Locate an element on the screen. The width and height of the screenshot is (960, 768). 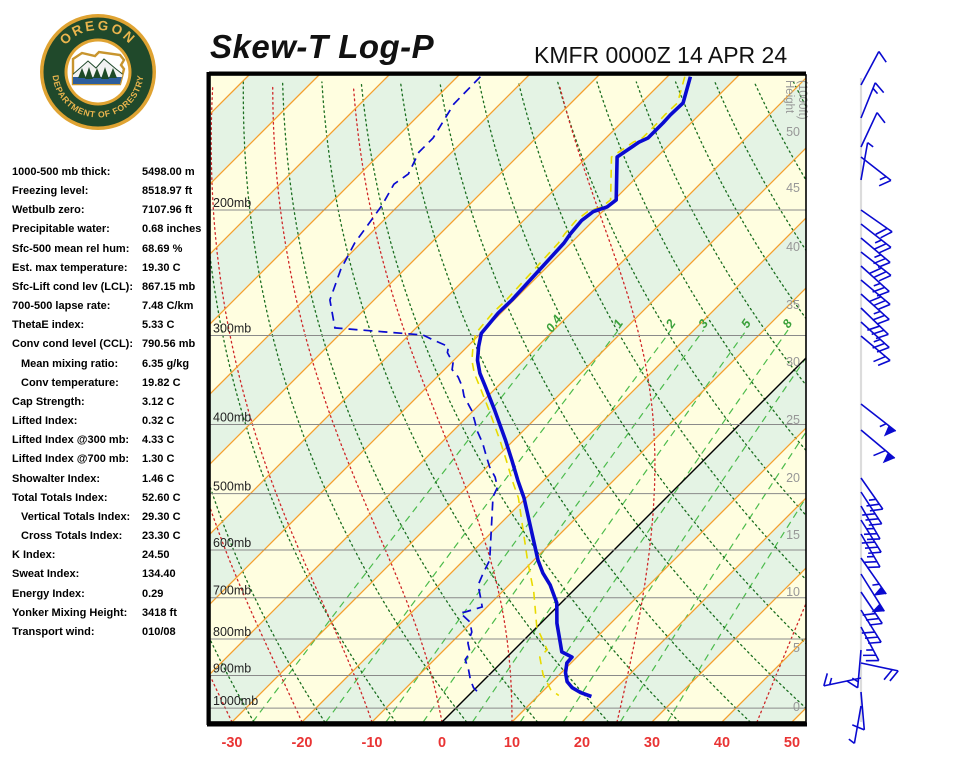
temp-axis-tick: 50 is located at coordinates (792, 743).